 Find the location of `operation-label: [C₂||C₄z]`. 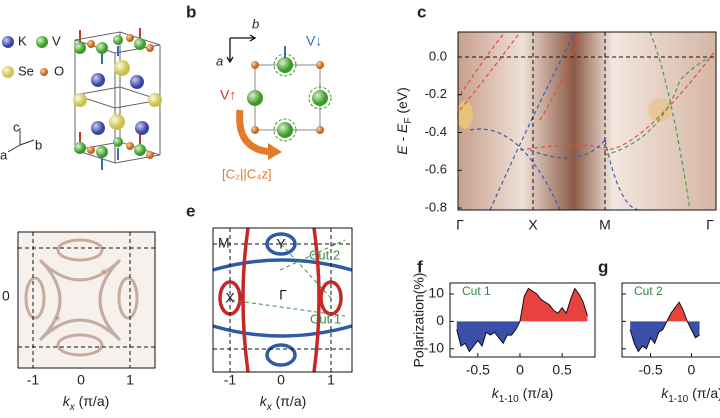

operation-label: [C₂||C₄z] is located at coordinates (247, 173).